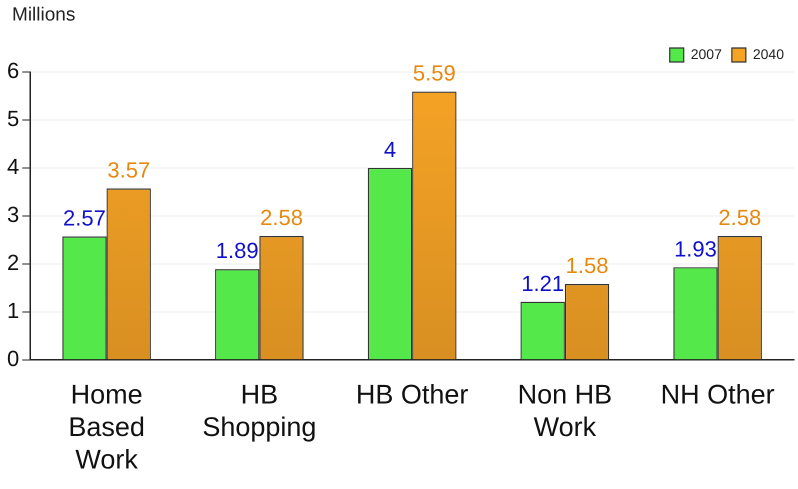  I want to click on legend-label: 2040, so click(768, 54).